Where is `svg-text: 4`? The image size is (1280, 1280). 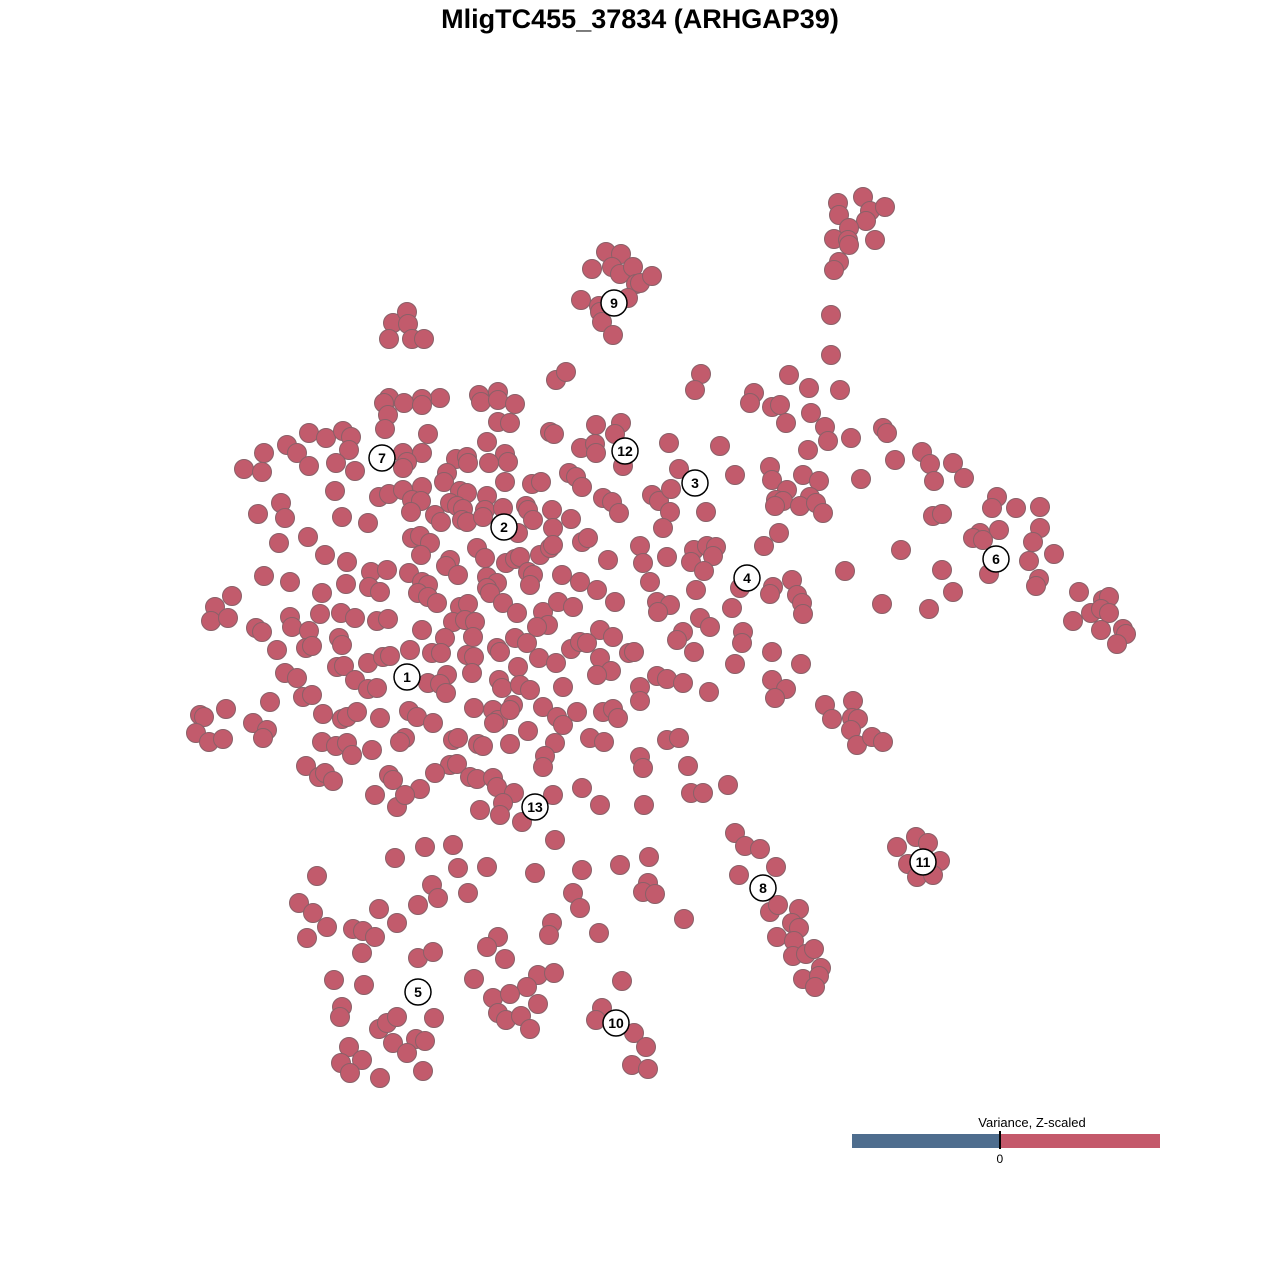
svg-text: 4 is located at coordinates (747, 578).